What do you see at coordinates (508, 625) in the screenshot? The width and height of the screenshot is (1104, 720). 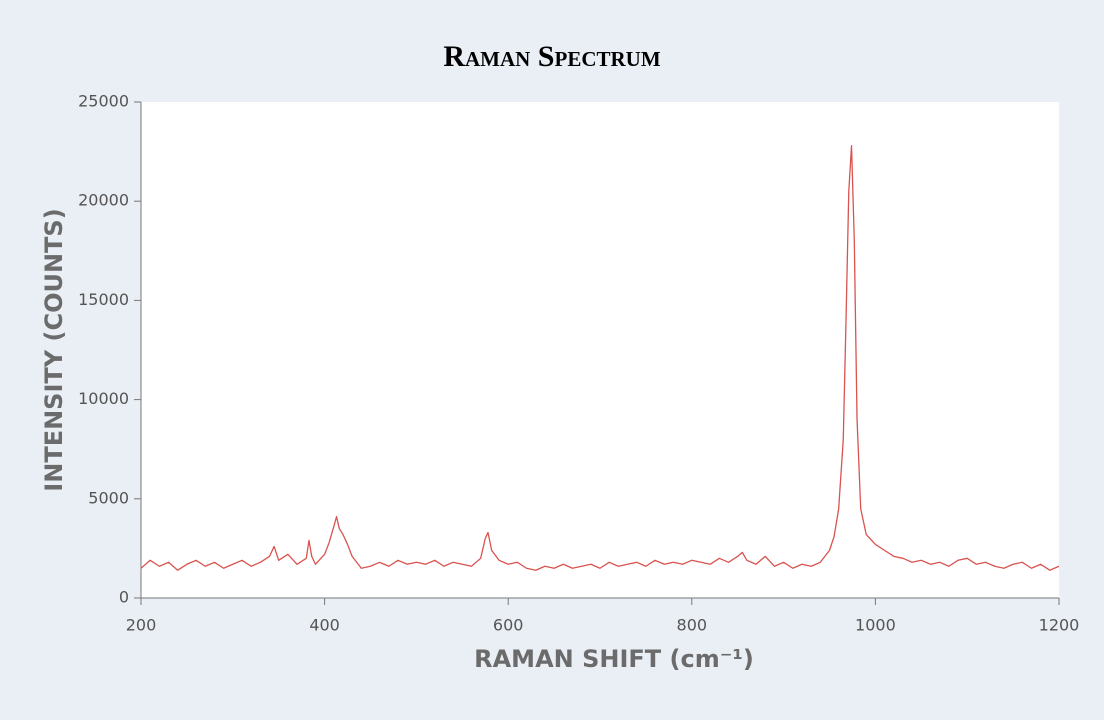 I see `x-tick-label: 600` at bounding box center [508, 625].